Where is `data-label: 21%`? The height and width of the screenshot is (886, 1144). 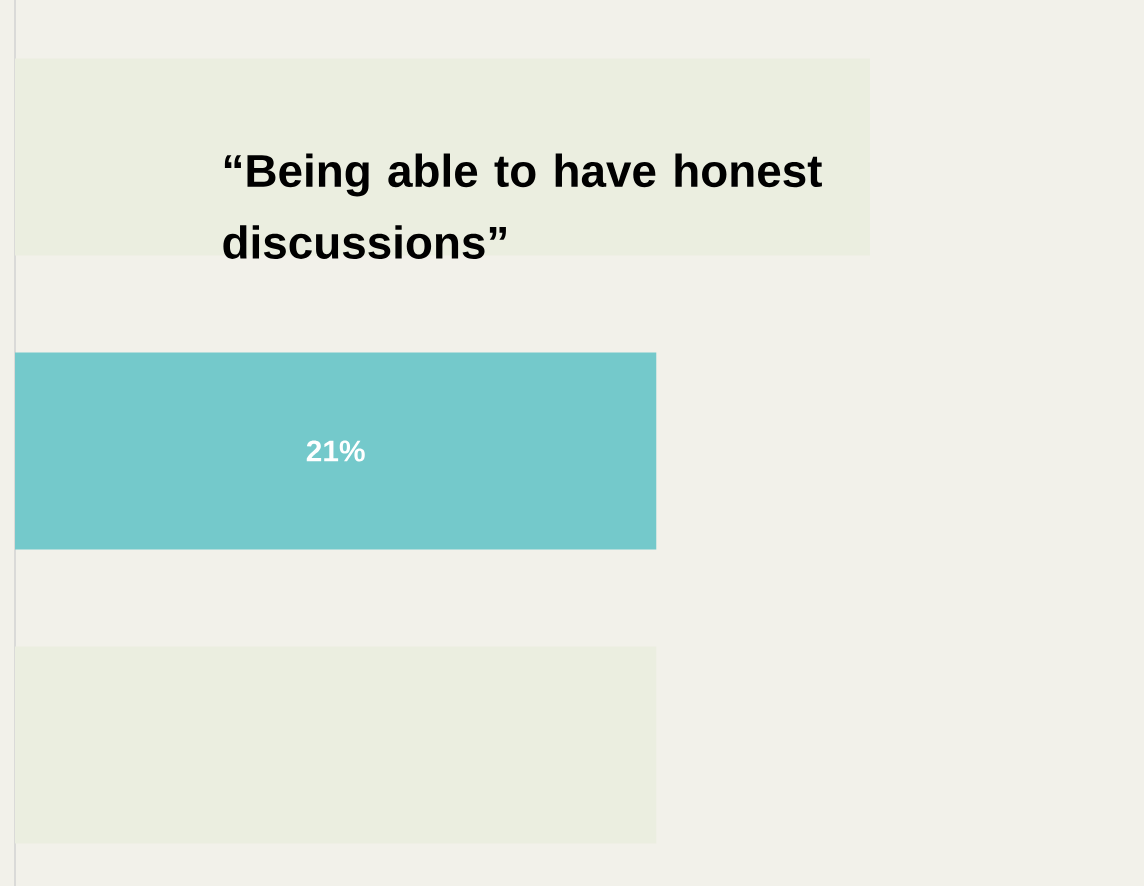
data-label: 21% is located at coordinates (335, 451).